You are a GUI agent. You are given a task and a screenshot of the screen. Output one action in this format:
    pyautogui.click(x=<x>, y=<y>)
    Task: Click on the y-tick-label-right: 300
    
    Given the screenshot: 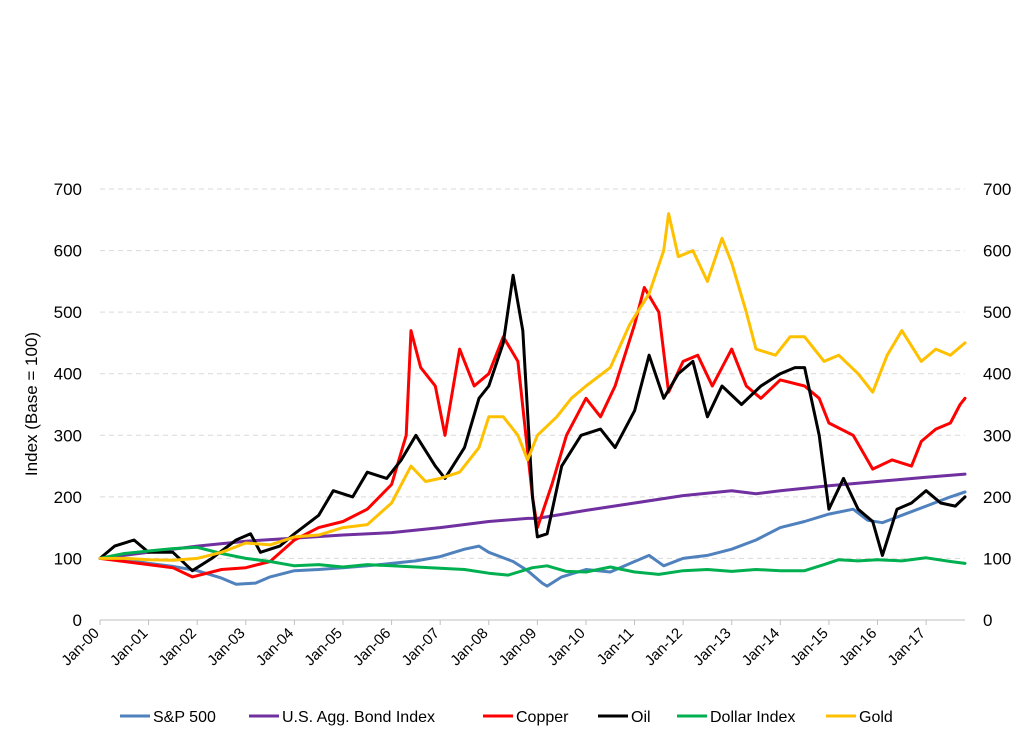 What is the action you would take?
    pyautogui.click(x=997, y=435)
    